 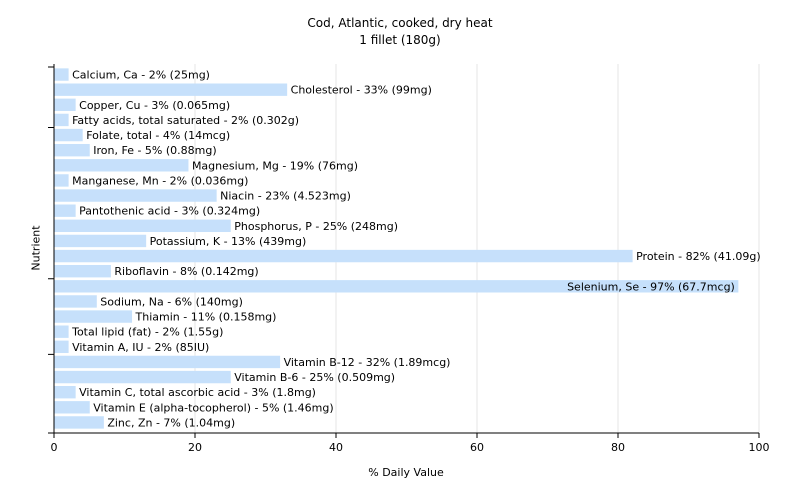 I want to click on data-label: Protein - 82% (41.09g), so click(x=698, y=256).